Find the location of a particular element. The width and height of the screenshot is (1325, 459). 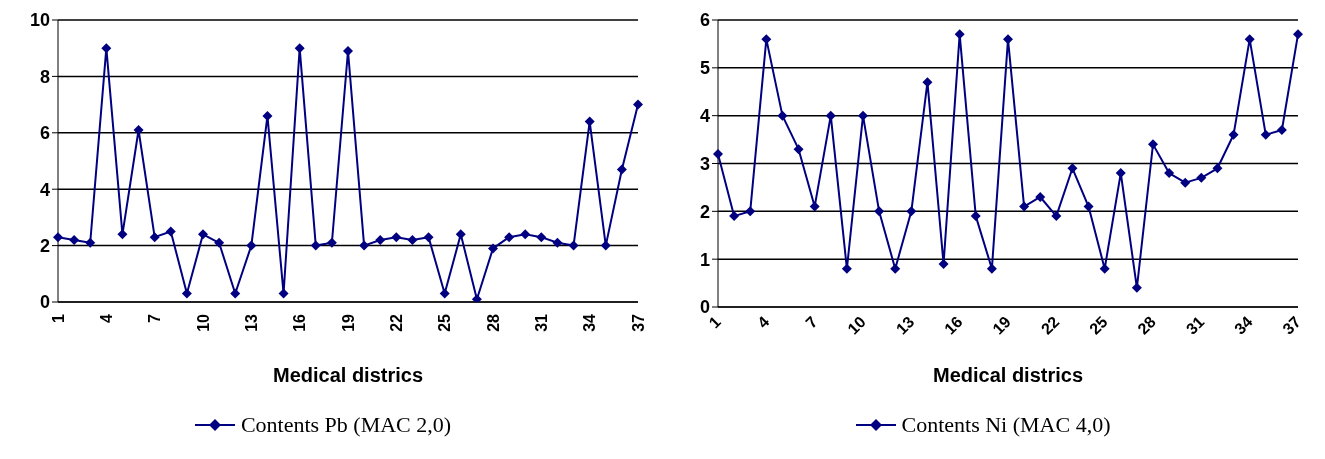

legend-label: Contents Ni (MAC 4,0) is located at coordinates (1006, 425).